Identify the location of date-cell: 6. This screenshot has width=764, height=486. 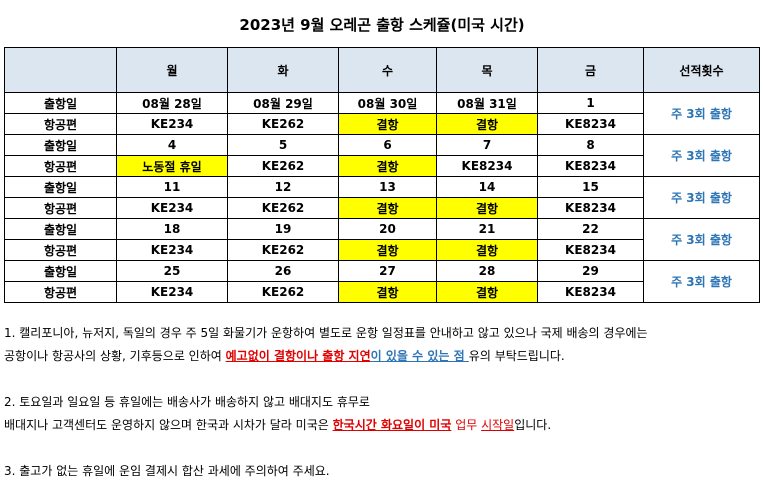
(387, 145).